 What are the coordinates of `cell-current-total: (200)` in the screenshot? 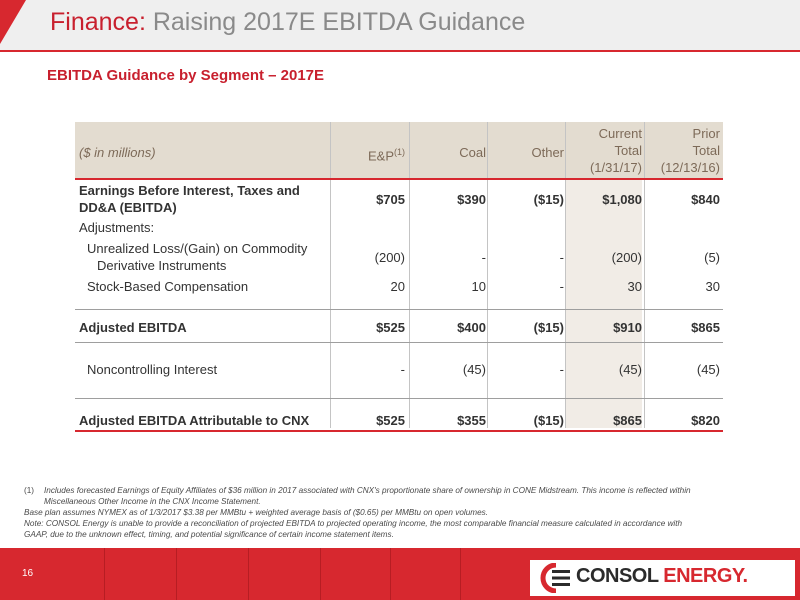 It's located at (626, 257).